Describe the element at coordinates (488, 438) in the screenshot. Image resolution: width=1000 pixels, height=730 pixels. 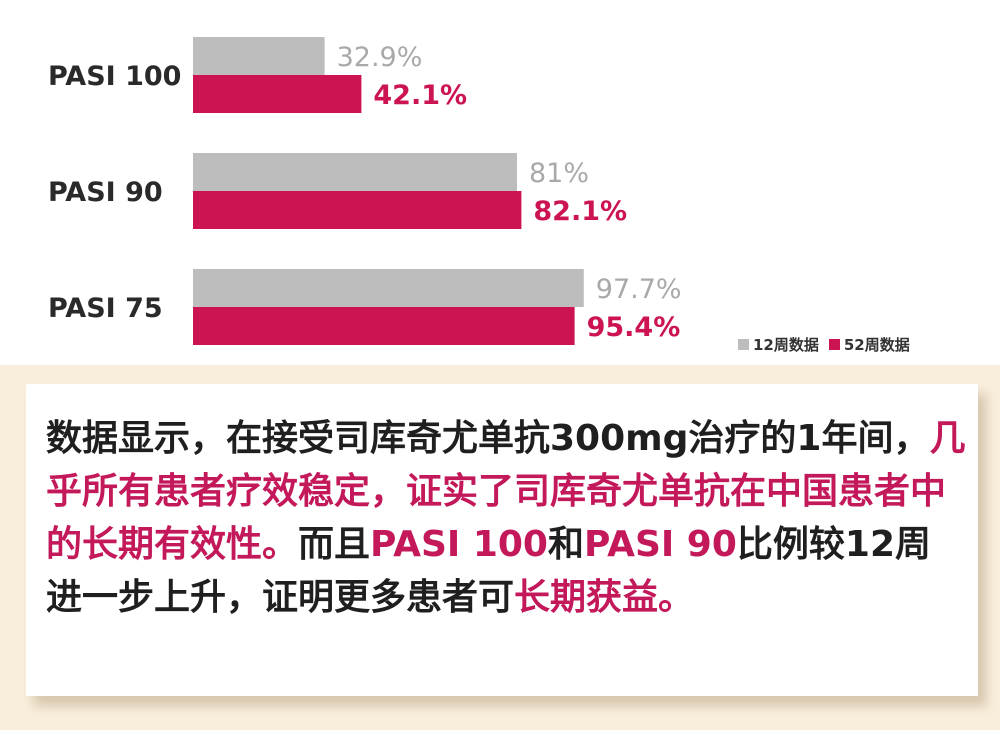
I see `body-text: 数据显示，在接受司库奇尤单抗300mg治疗的1年间，` at that location.